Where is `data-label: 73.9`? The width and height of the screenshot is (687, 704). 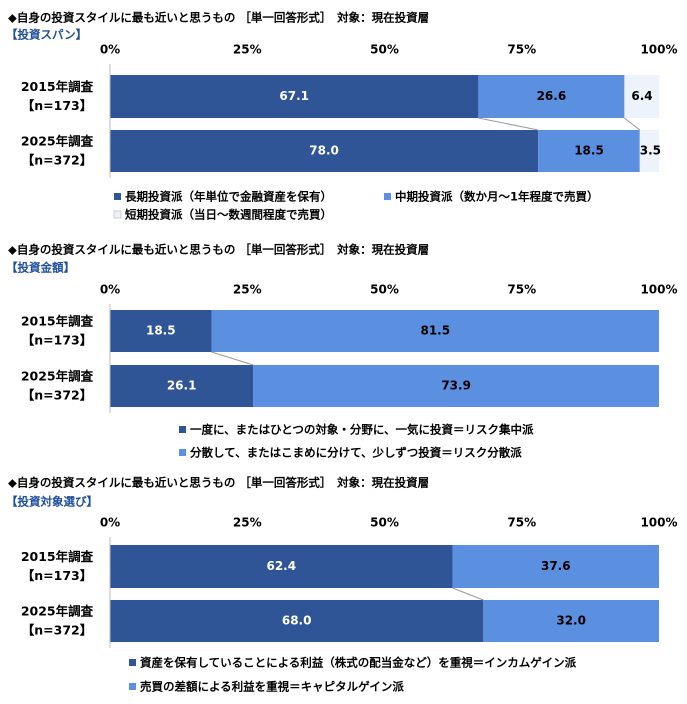
data-label: 73.9 is located at coordinates (456, 386).